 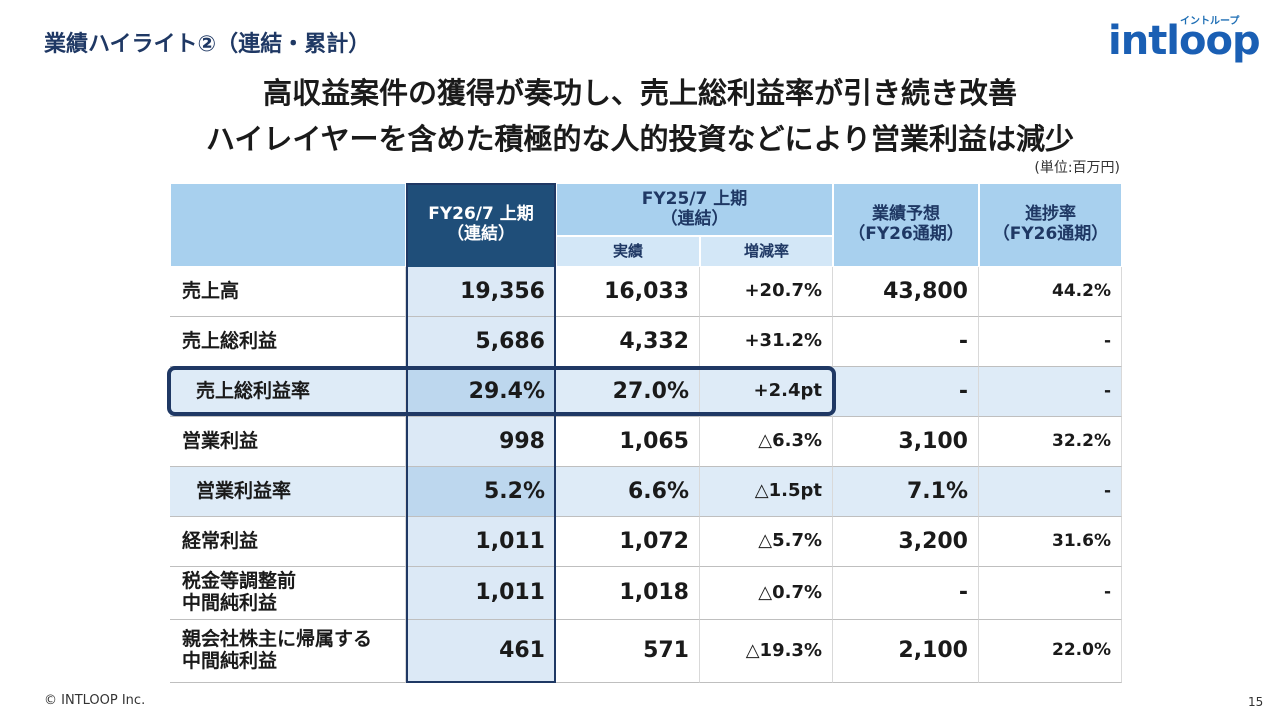 I want to click on header-fy26: FY26/7 上期 （連結）, so click(x=481, y=225).